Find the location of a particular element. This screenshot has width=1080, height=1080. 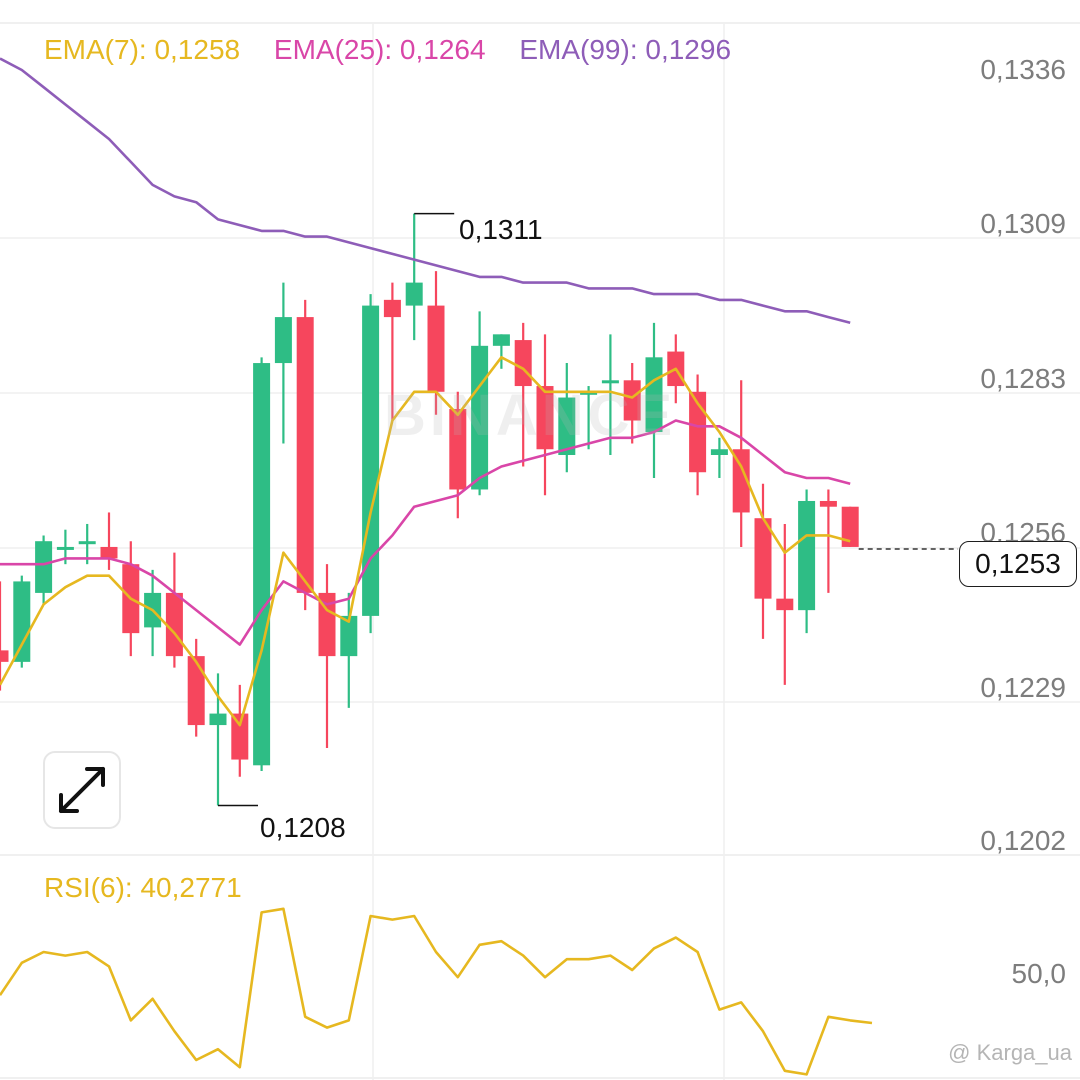

author-credit: @ Karga_ua is located at coordinates (1010, 1052).